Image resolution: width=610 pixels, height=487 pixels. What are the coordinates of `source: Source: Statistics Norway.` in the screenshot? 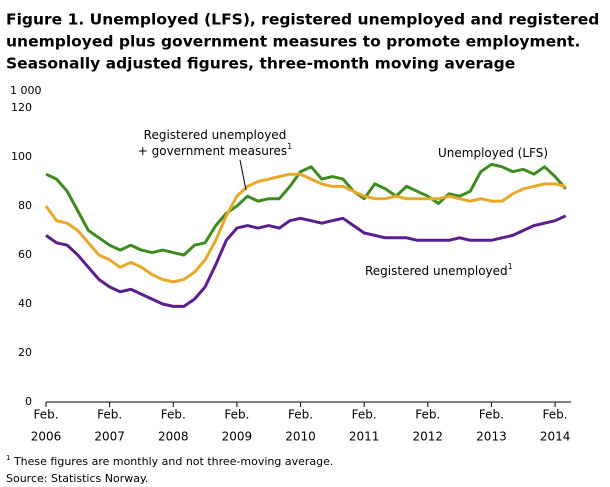 It's located at (77, 478).